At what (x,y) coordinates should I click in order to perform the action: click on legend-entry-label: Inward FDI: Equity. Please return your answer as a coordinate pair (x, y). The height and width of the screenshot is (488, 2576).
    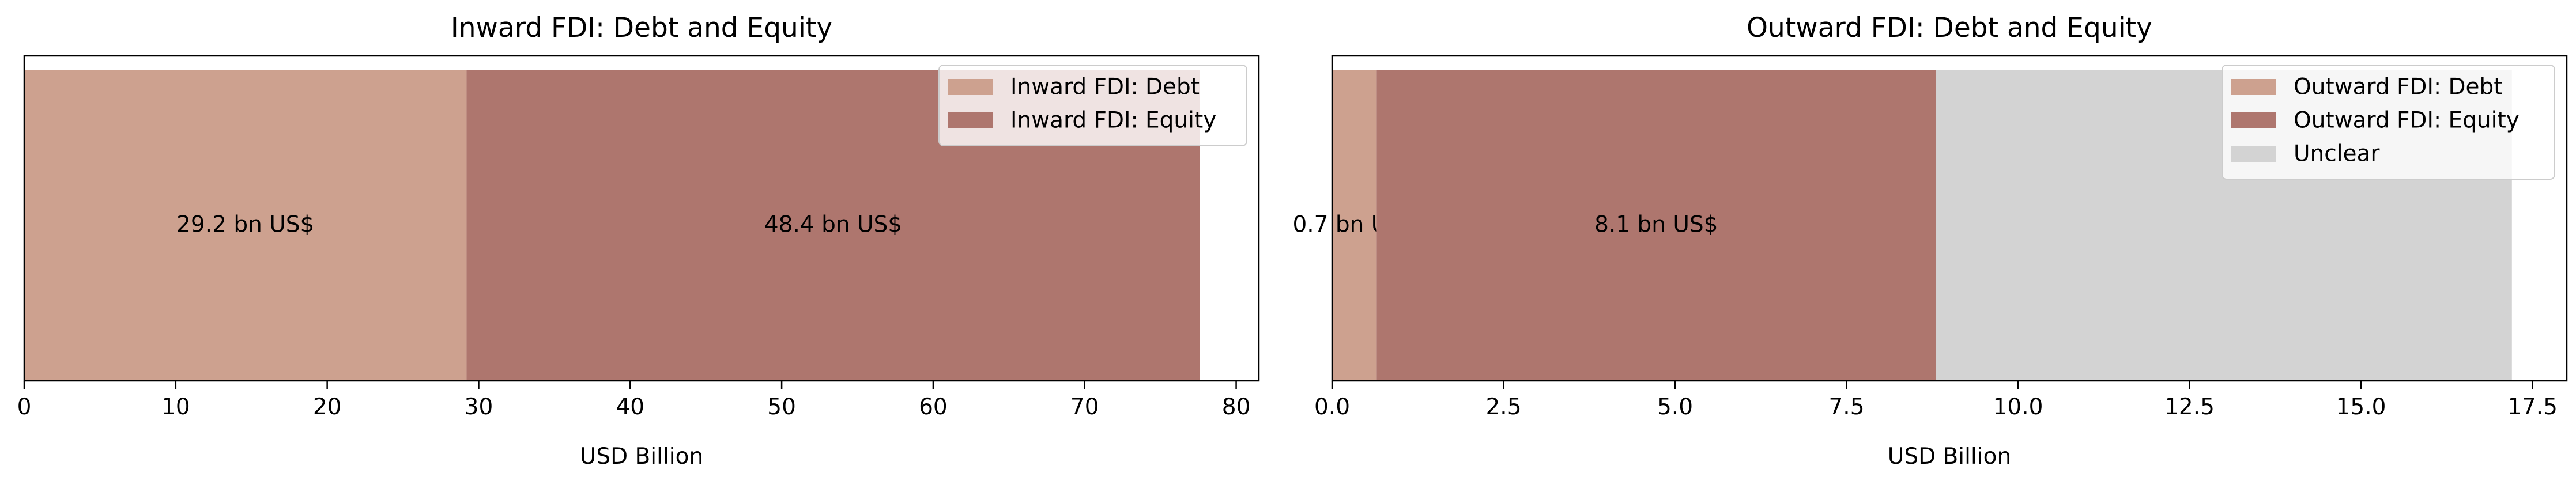
    Looking at the image, I should click on (1113, 121).